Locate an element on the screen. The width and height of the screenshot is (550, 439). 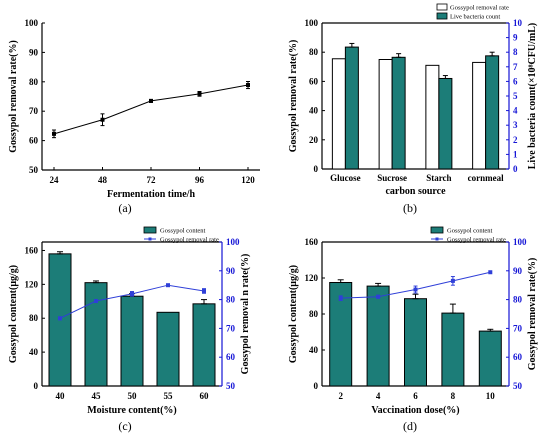
x-axis-label: Fermentation time/h is located at coordinates (151, 194).